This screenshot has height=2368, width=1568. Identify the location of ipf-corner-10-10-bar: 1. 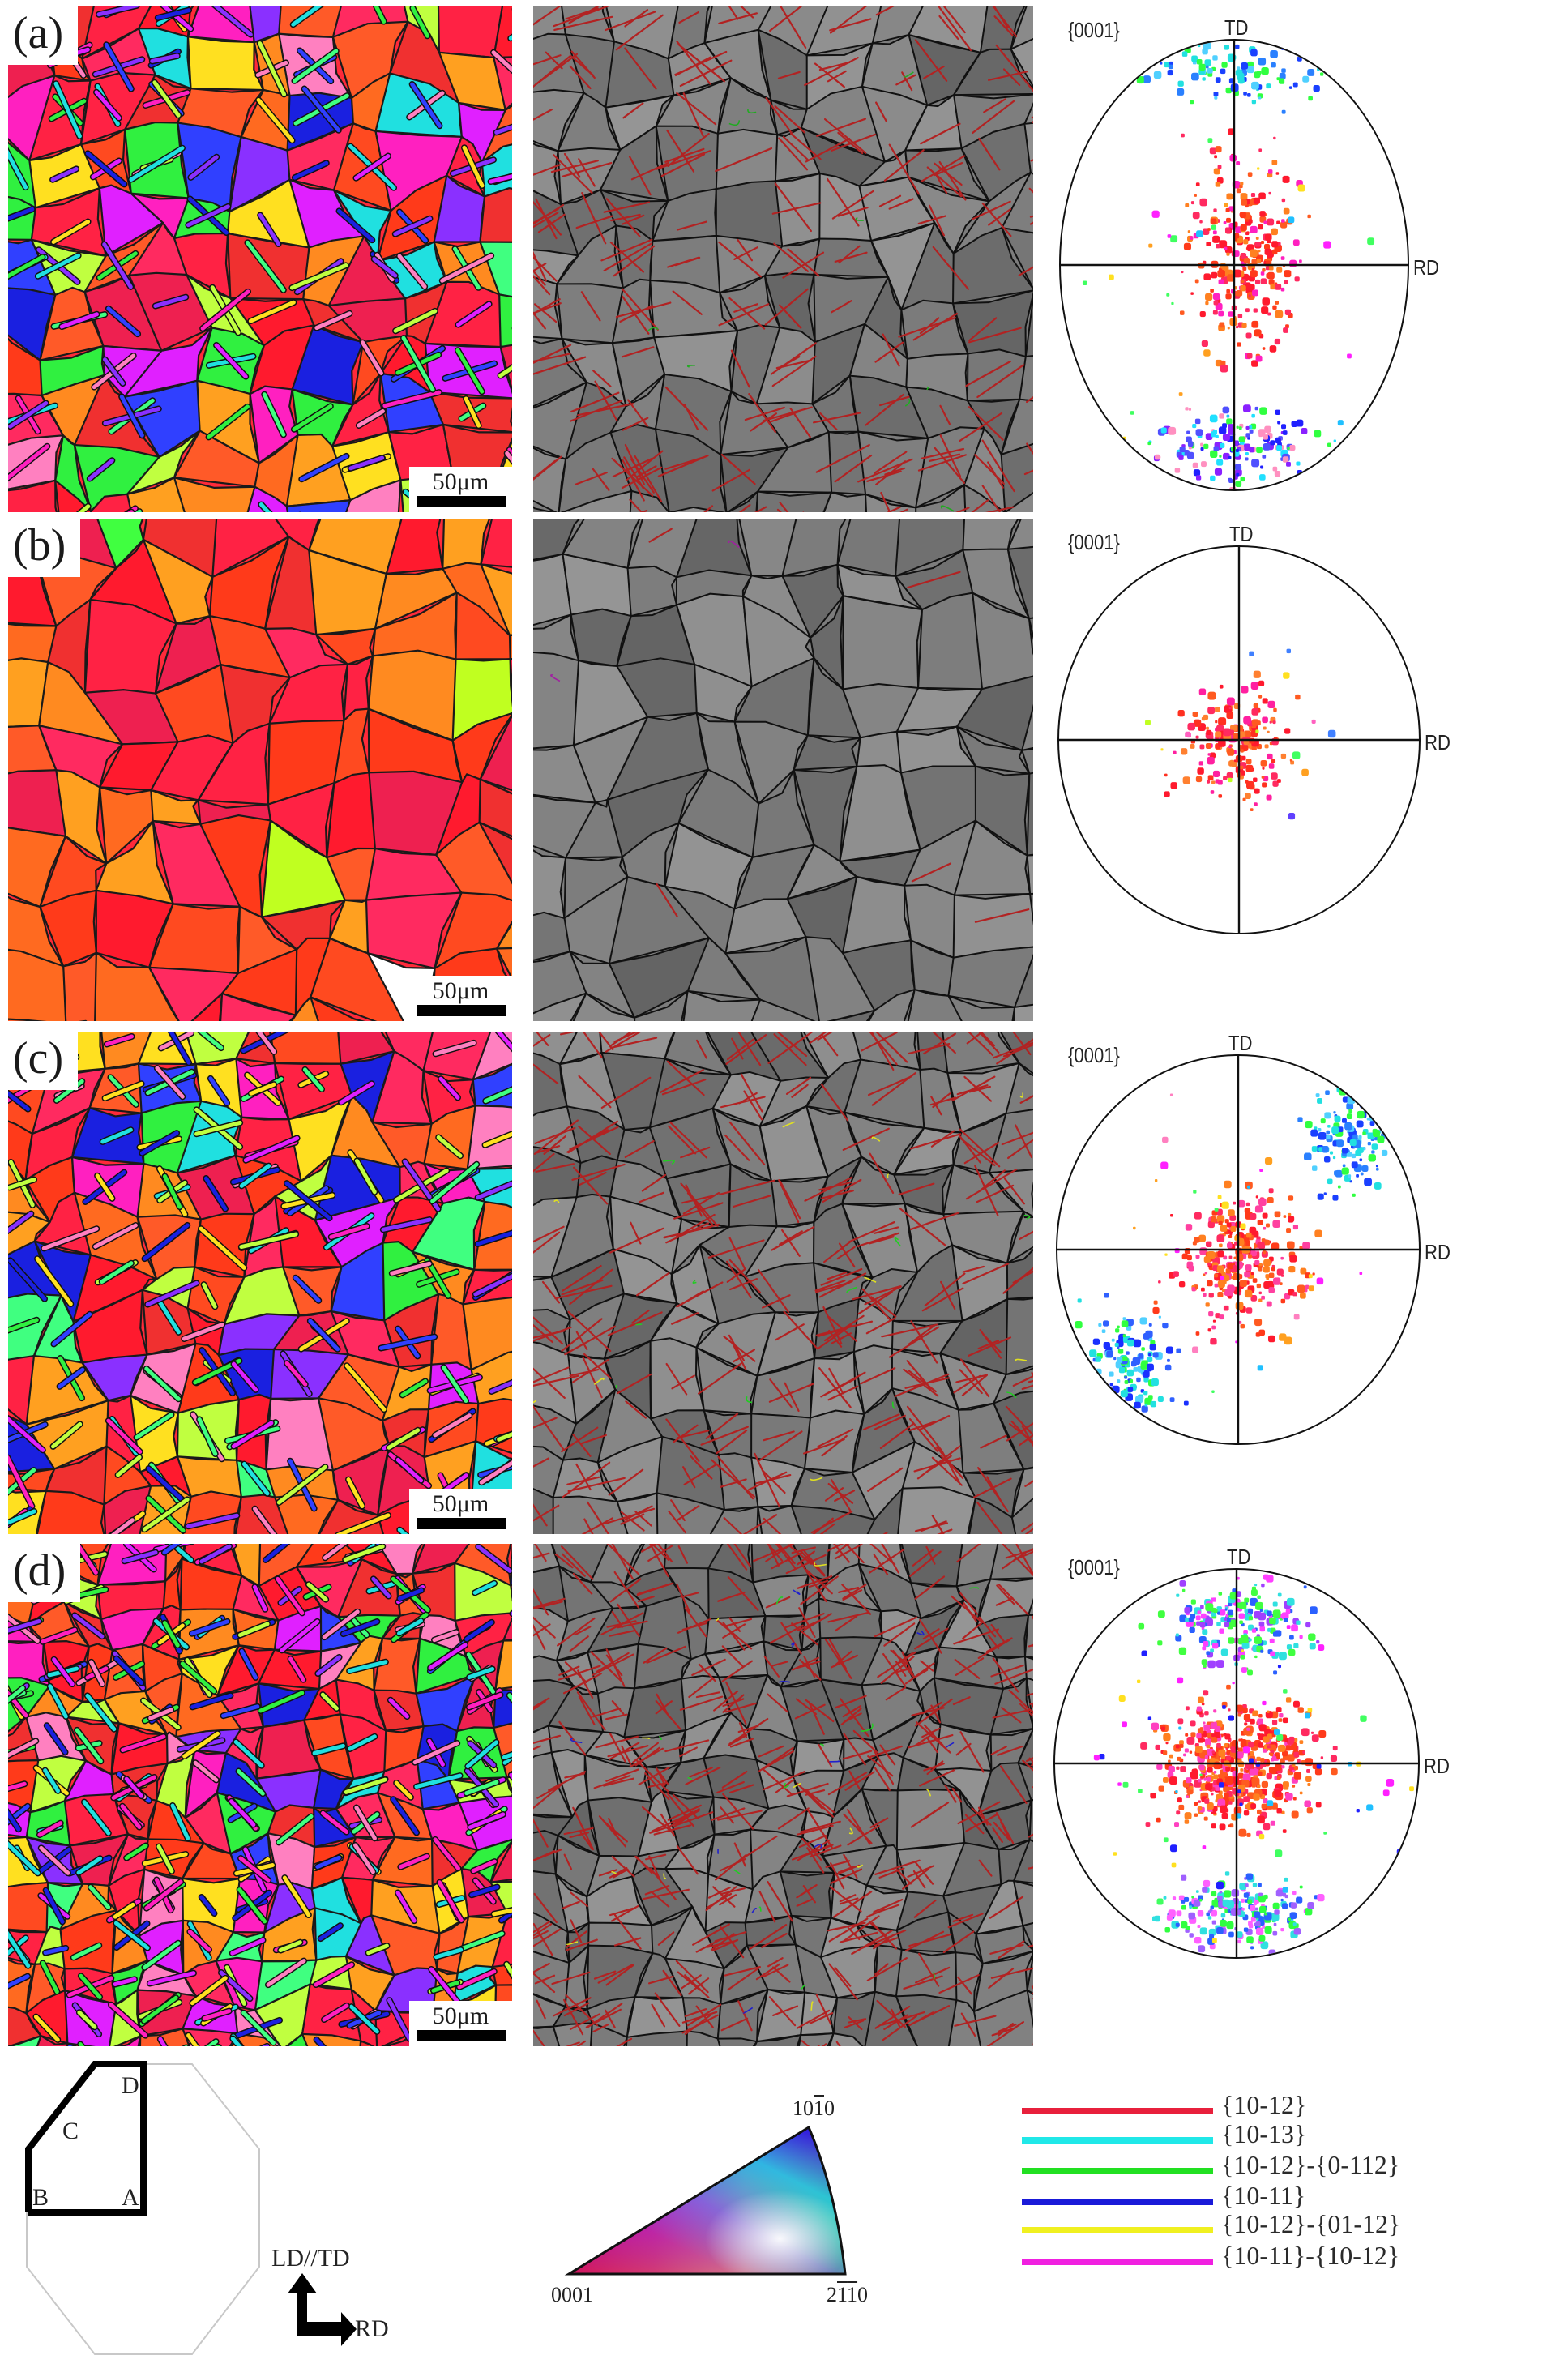
(819, 2108).